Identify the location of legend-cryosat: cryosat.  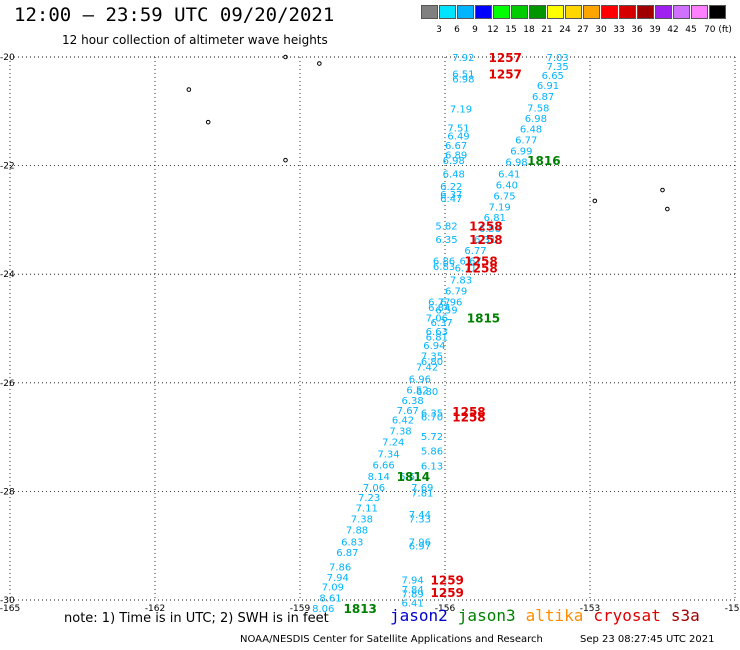
(627, 615).